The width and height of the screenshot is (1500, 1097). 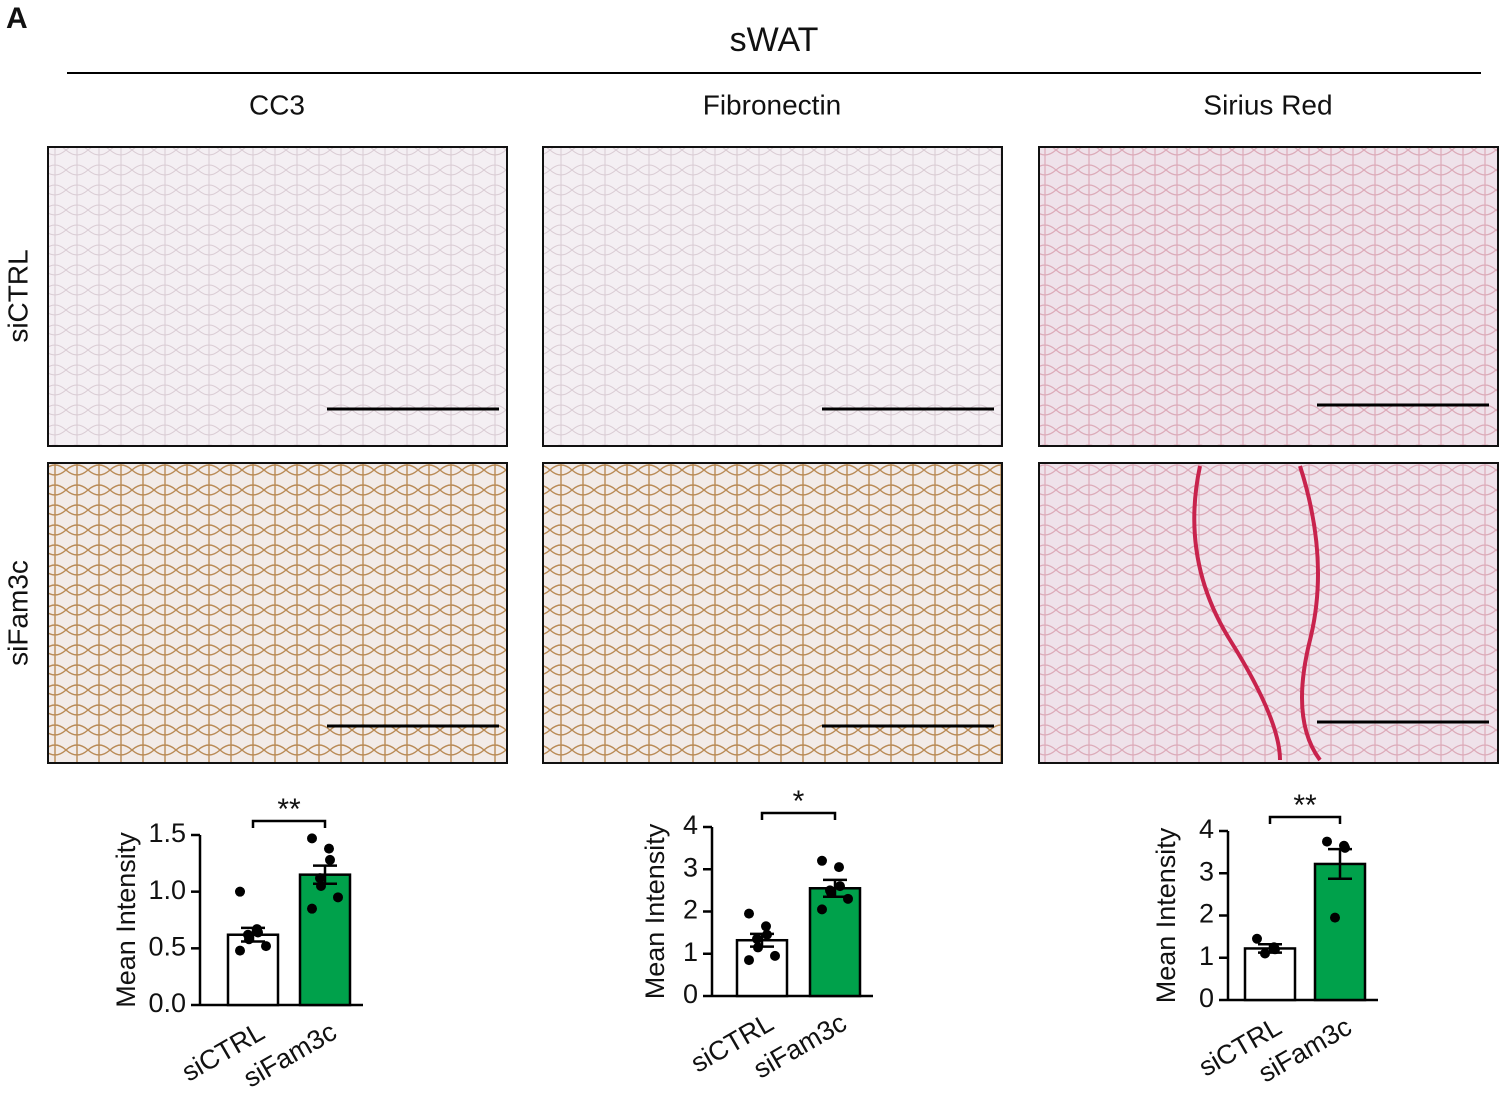 I want to click on y-tick-label: 0.0, so click(x=167, y=1003).